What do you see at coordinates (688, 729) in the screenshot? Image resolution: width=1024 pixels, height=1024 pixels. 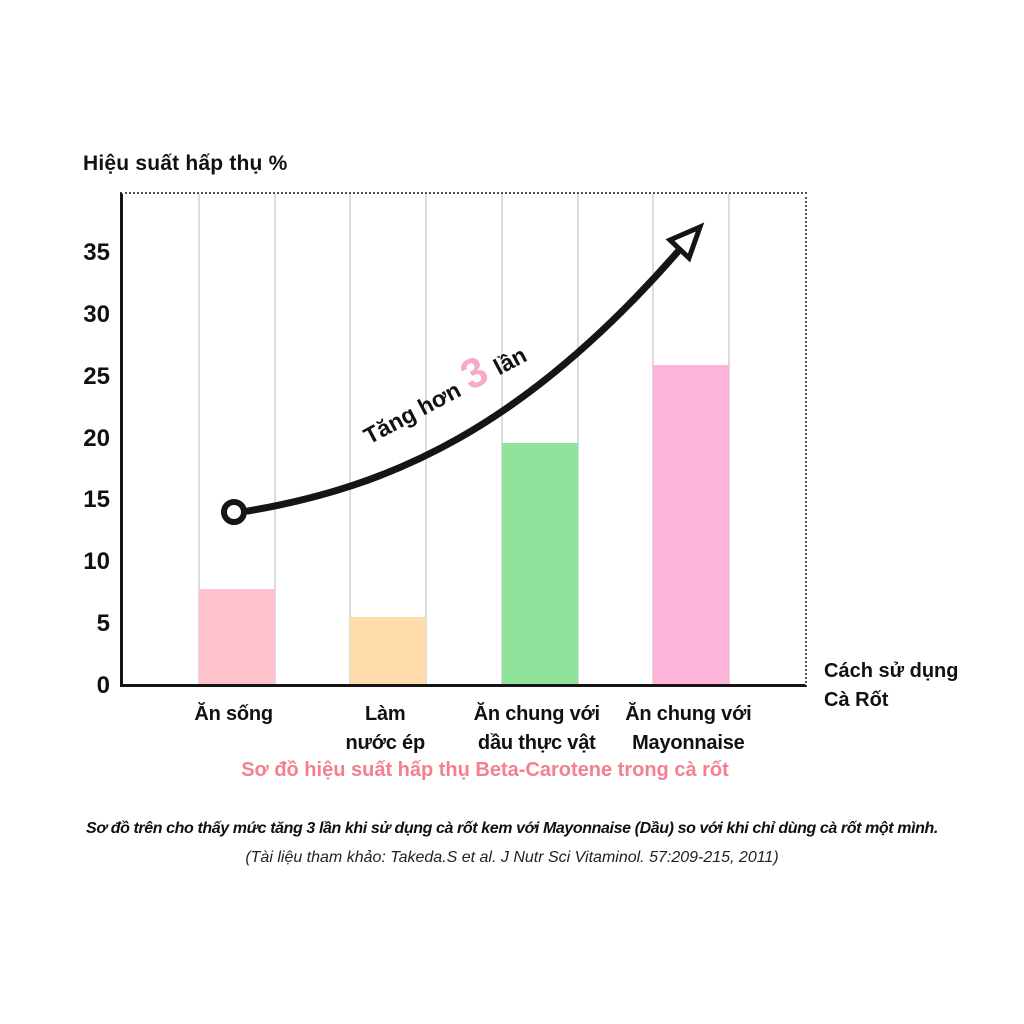 I see `x-axis-category-label-4: Ăn chung với Mayonnaise` at bounding box center [688, 729].